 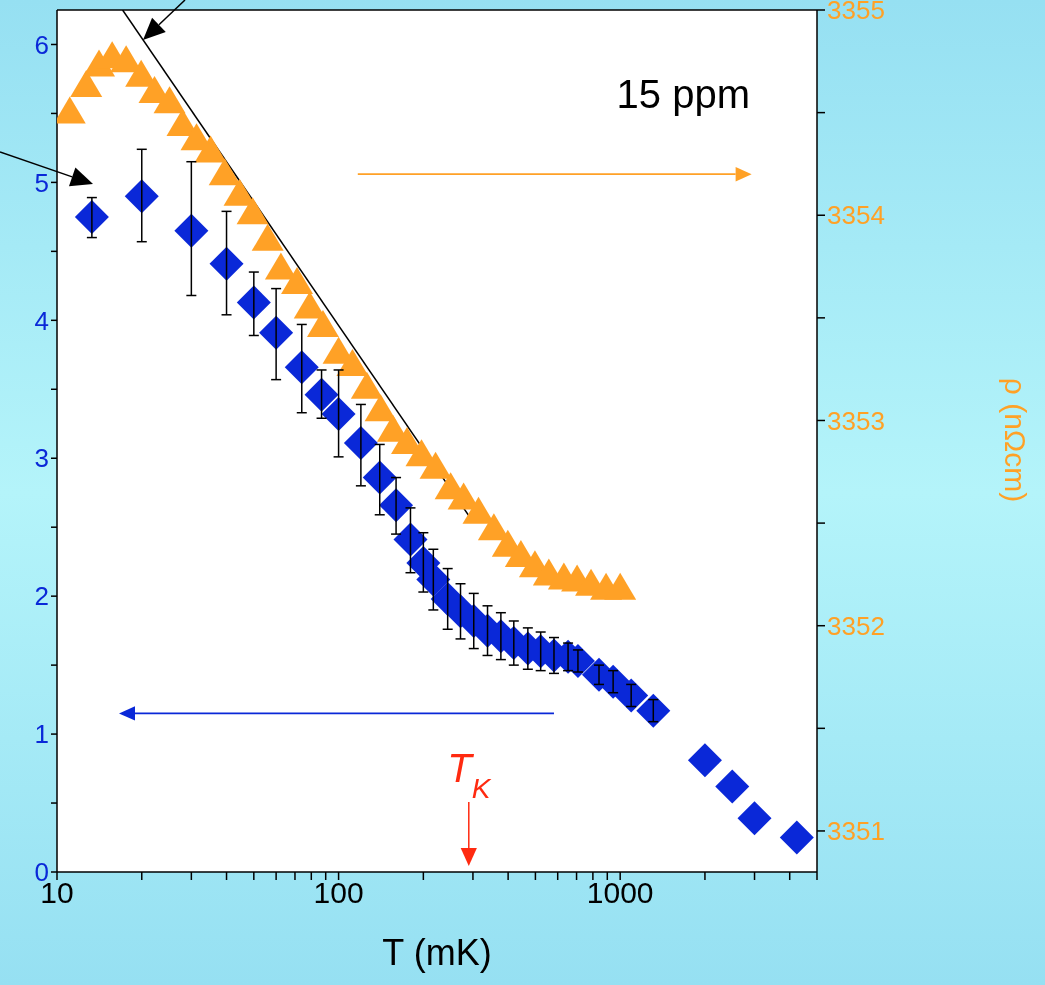 I want to click on y2-tick-label: 3351, so click(x=856, y=831).